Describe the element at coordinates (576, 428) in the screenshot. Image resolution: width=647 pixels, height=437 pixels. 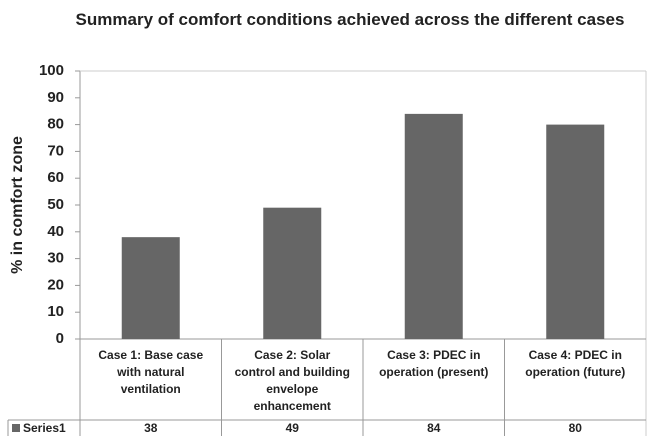
I see `table-value: 80` at that location.